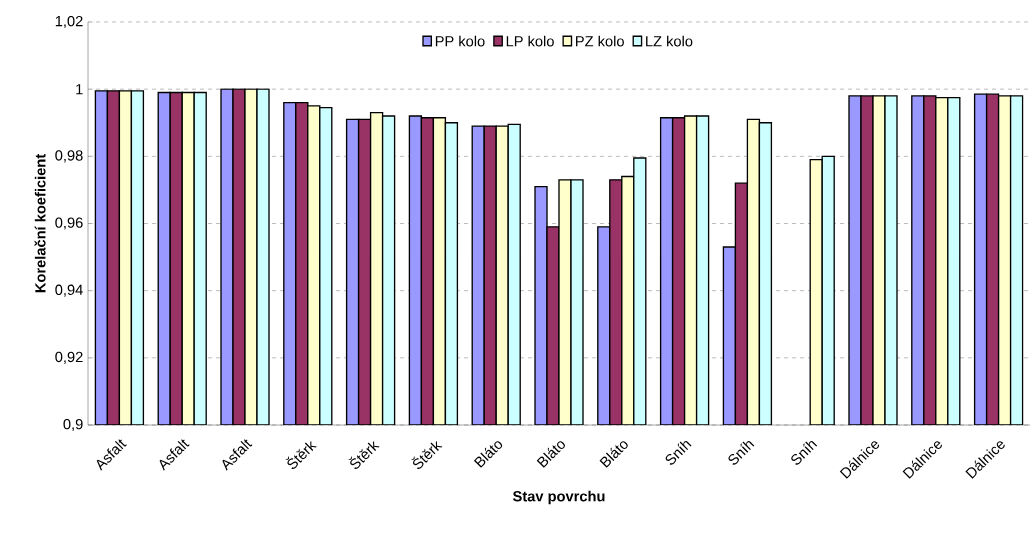  I want to click on y-tick-label: 0,9, so click(73, 425).